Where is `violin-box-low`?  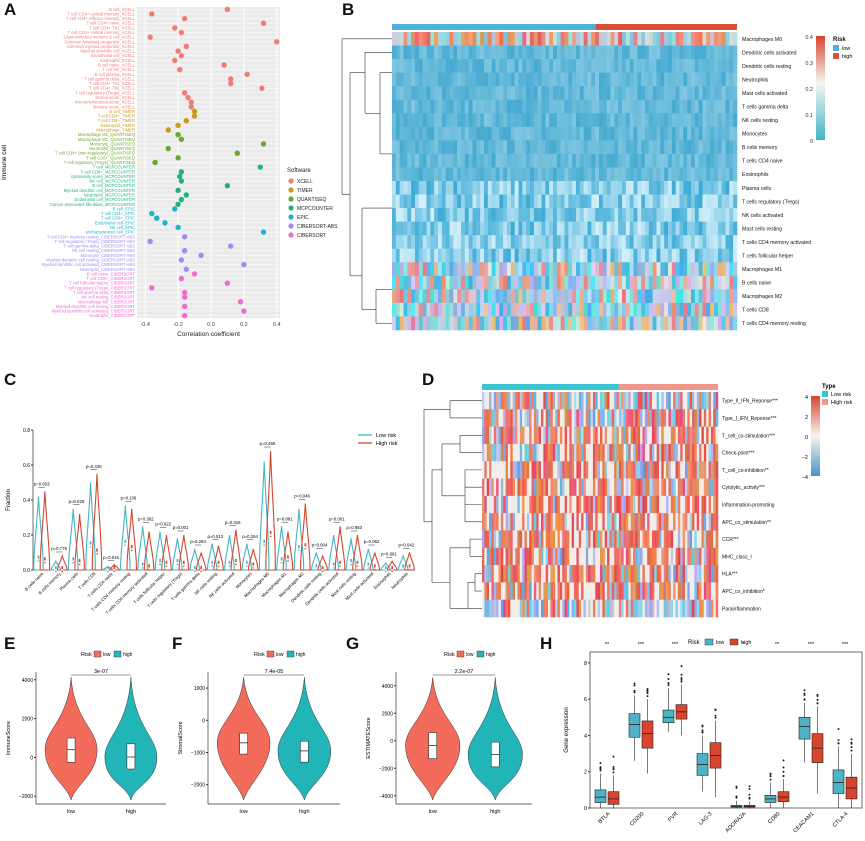
violin-box-low is located at coordinates (108, 569).